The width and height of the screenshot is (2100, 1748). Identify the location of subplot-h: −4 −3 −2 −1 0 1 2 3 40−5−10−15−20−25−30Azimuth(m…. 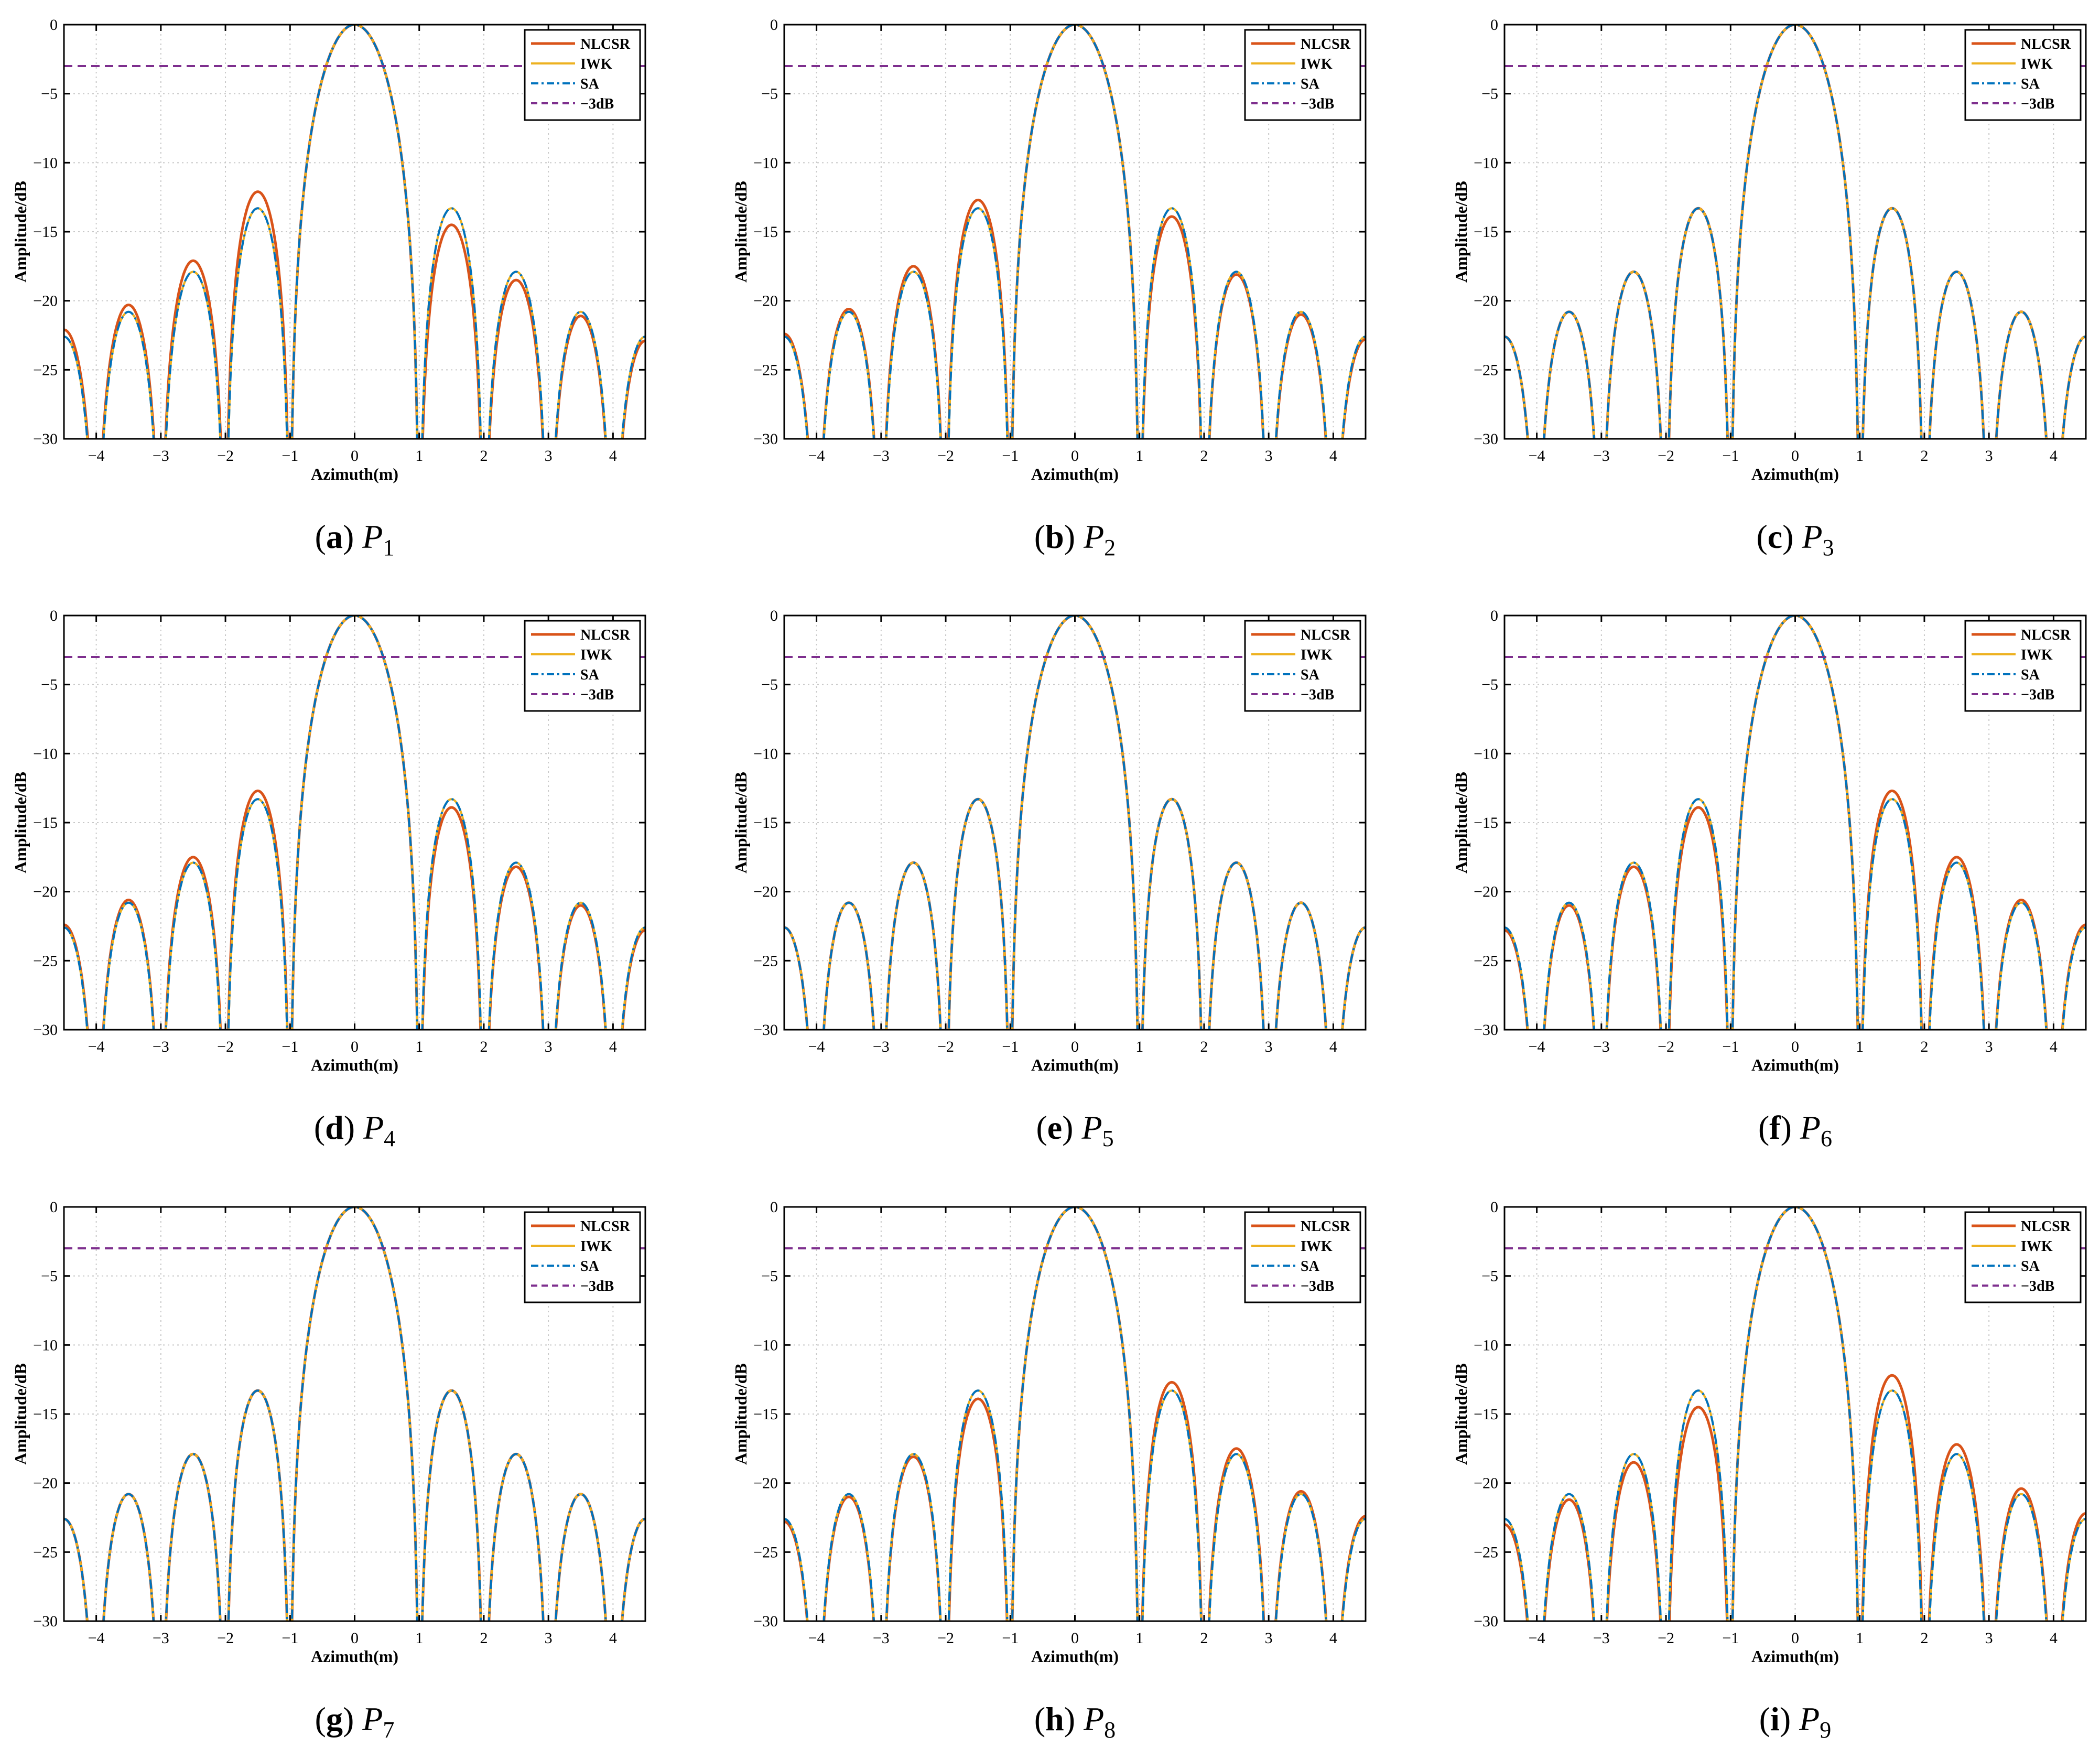
(1049, 1471).